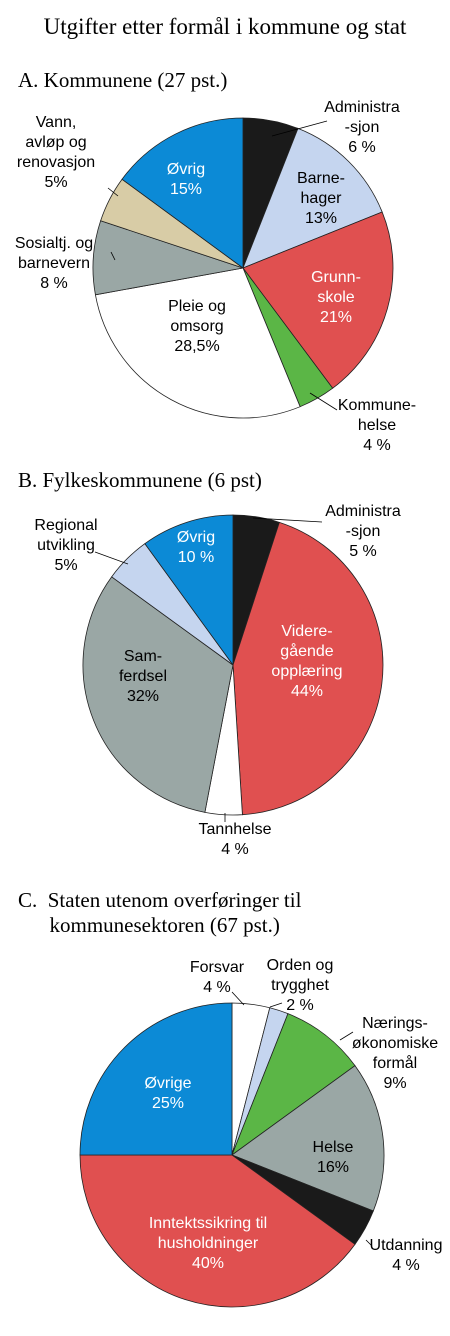 The width and height of the screenshot is (450, 1336). What do you see at coordinates (321, 198) in the screenshot?
I see `slice-label-barne: Barne-hager 13%` at bounding box center [321, 198].